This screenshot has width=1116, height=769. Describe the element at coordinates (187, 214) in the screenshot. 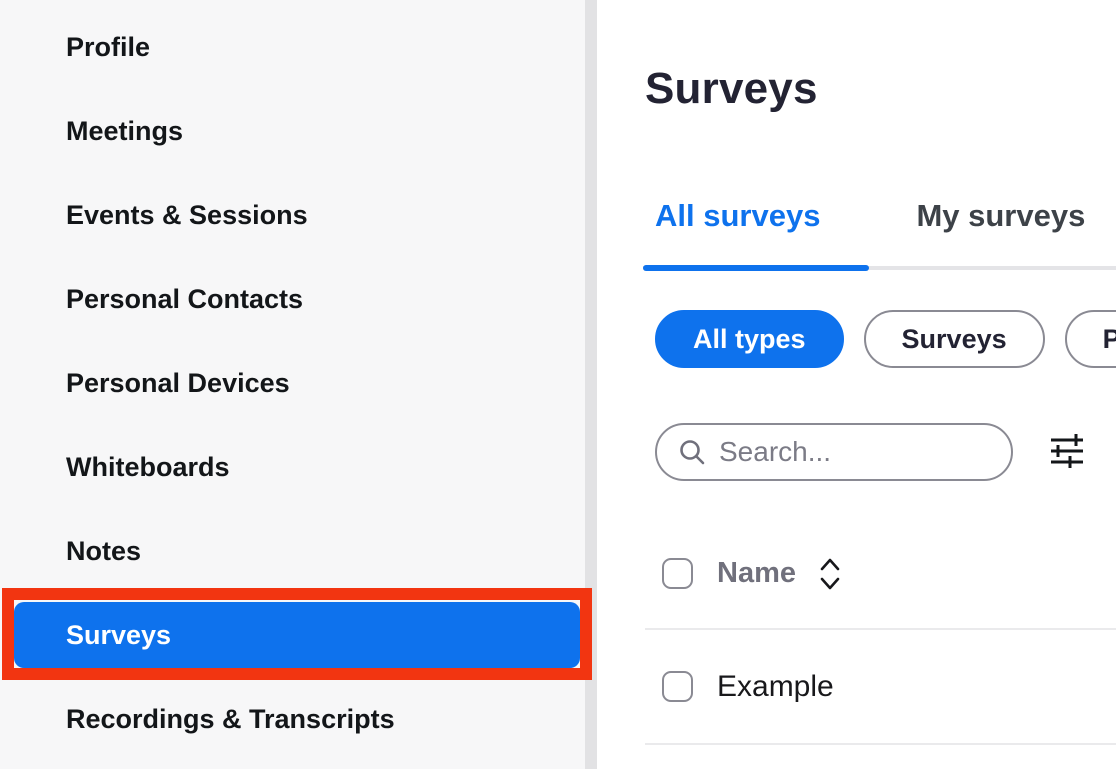

I see `sidebar-item: Events & Sessions` at that location.